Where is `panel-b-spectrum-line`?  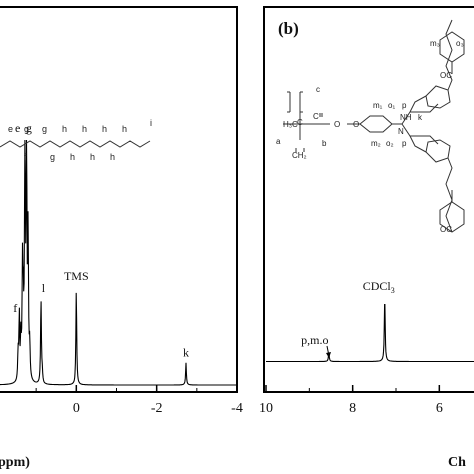 panel-b-spectrum-line is located at coordinates (370, 333).